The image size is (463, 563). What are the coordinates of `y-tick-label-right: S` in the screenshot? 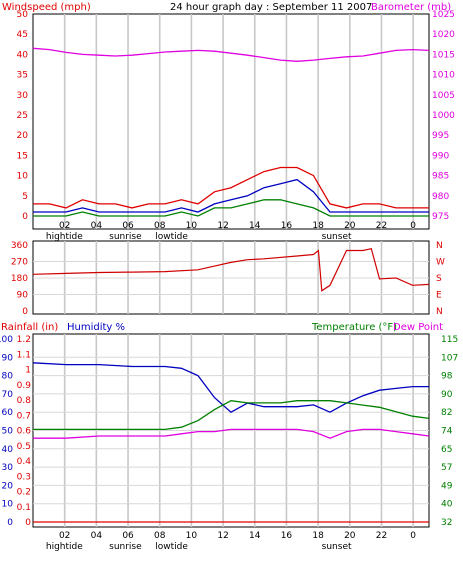 It's located at (439, 279).